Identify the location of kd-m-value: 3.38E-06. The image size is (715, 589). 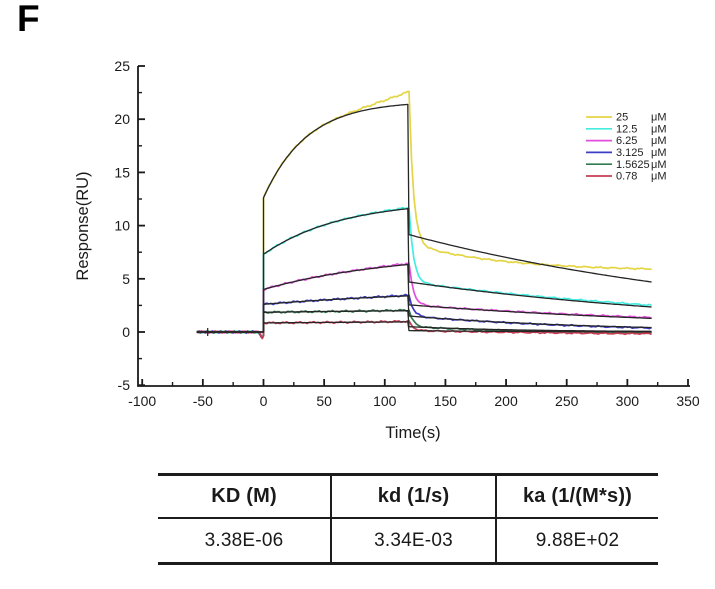
(244, 540).